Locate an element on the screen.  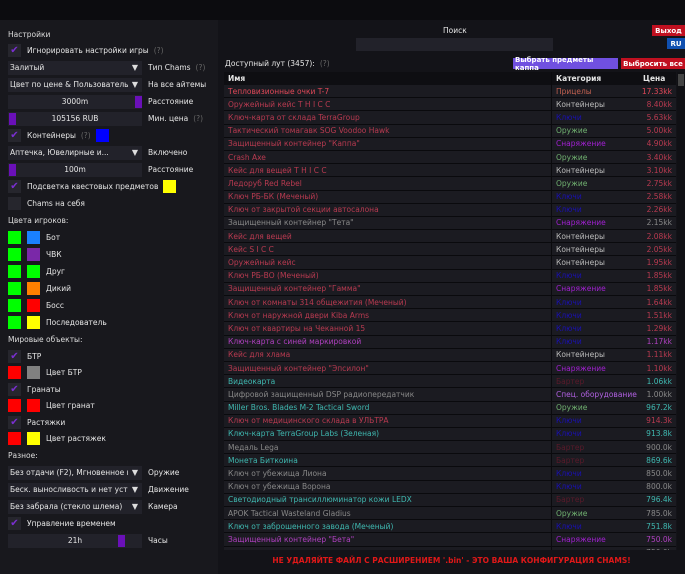
select-kappa-button: Выбрать предметы каппа is located at coordinates (565, 64).